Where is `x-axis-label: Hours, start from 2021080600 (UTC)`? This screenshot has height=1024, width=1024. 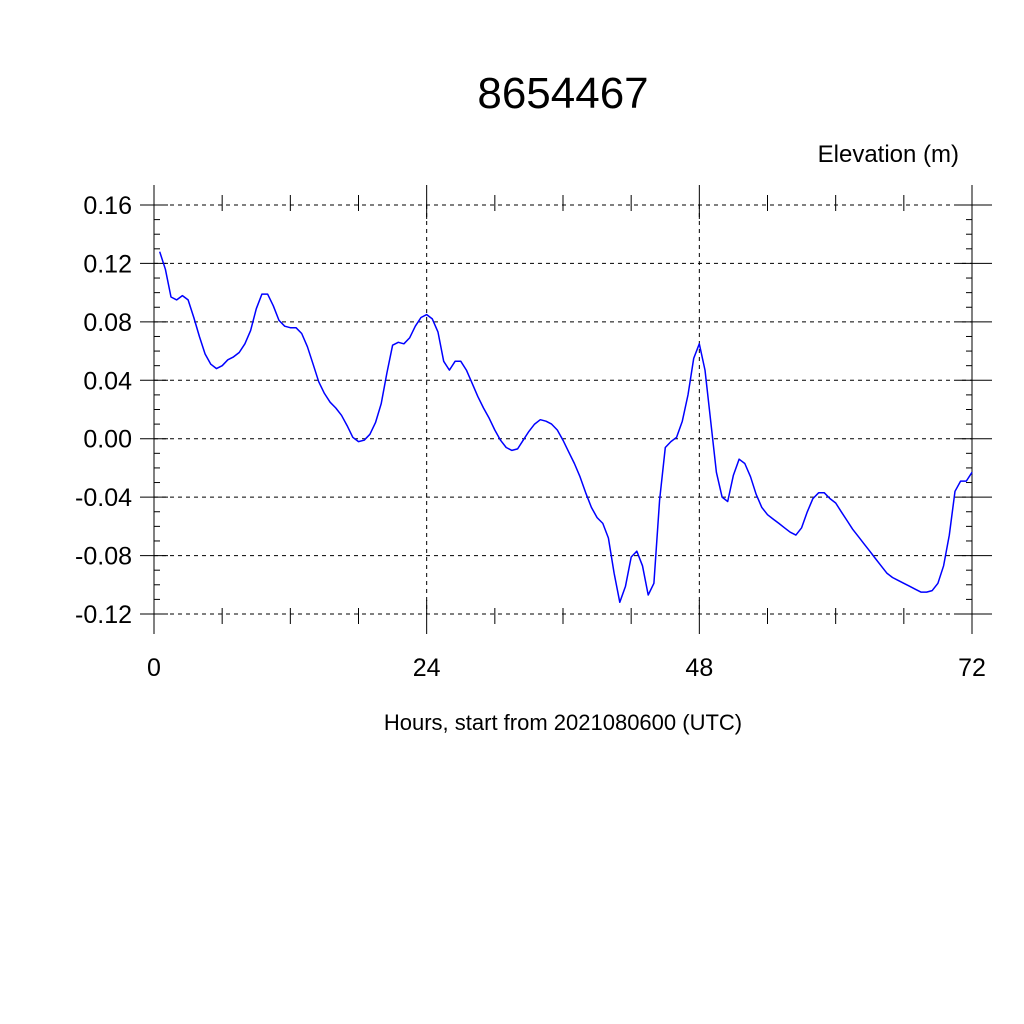
x-axis-label: Hours, start from 2021080600 (UTC) is located at coordinates (563, 722).